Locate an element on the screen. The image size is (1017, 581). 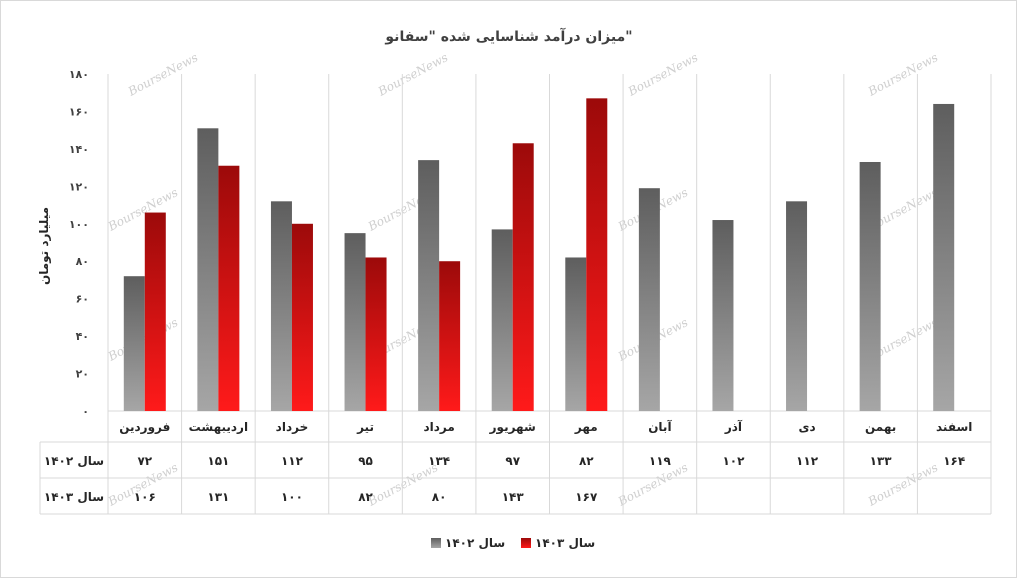
data-label: ۱۳۳ is located at coordinates (881, 461).